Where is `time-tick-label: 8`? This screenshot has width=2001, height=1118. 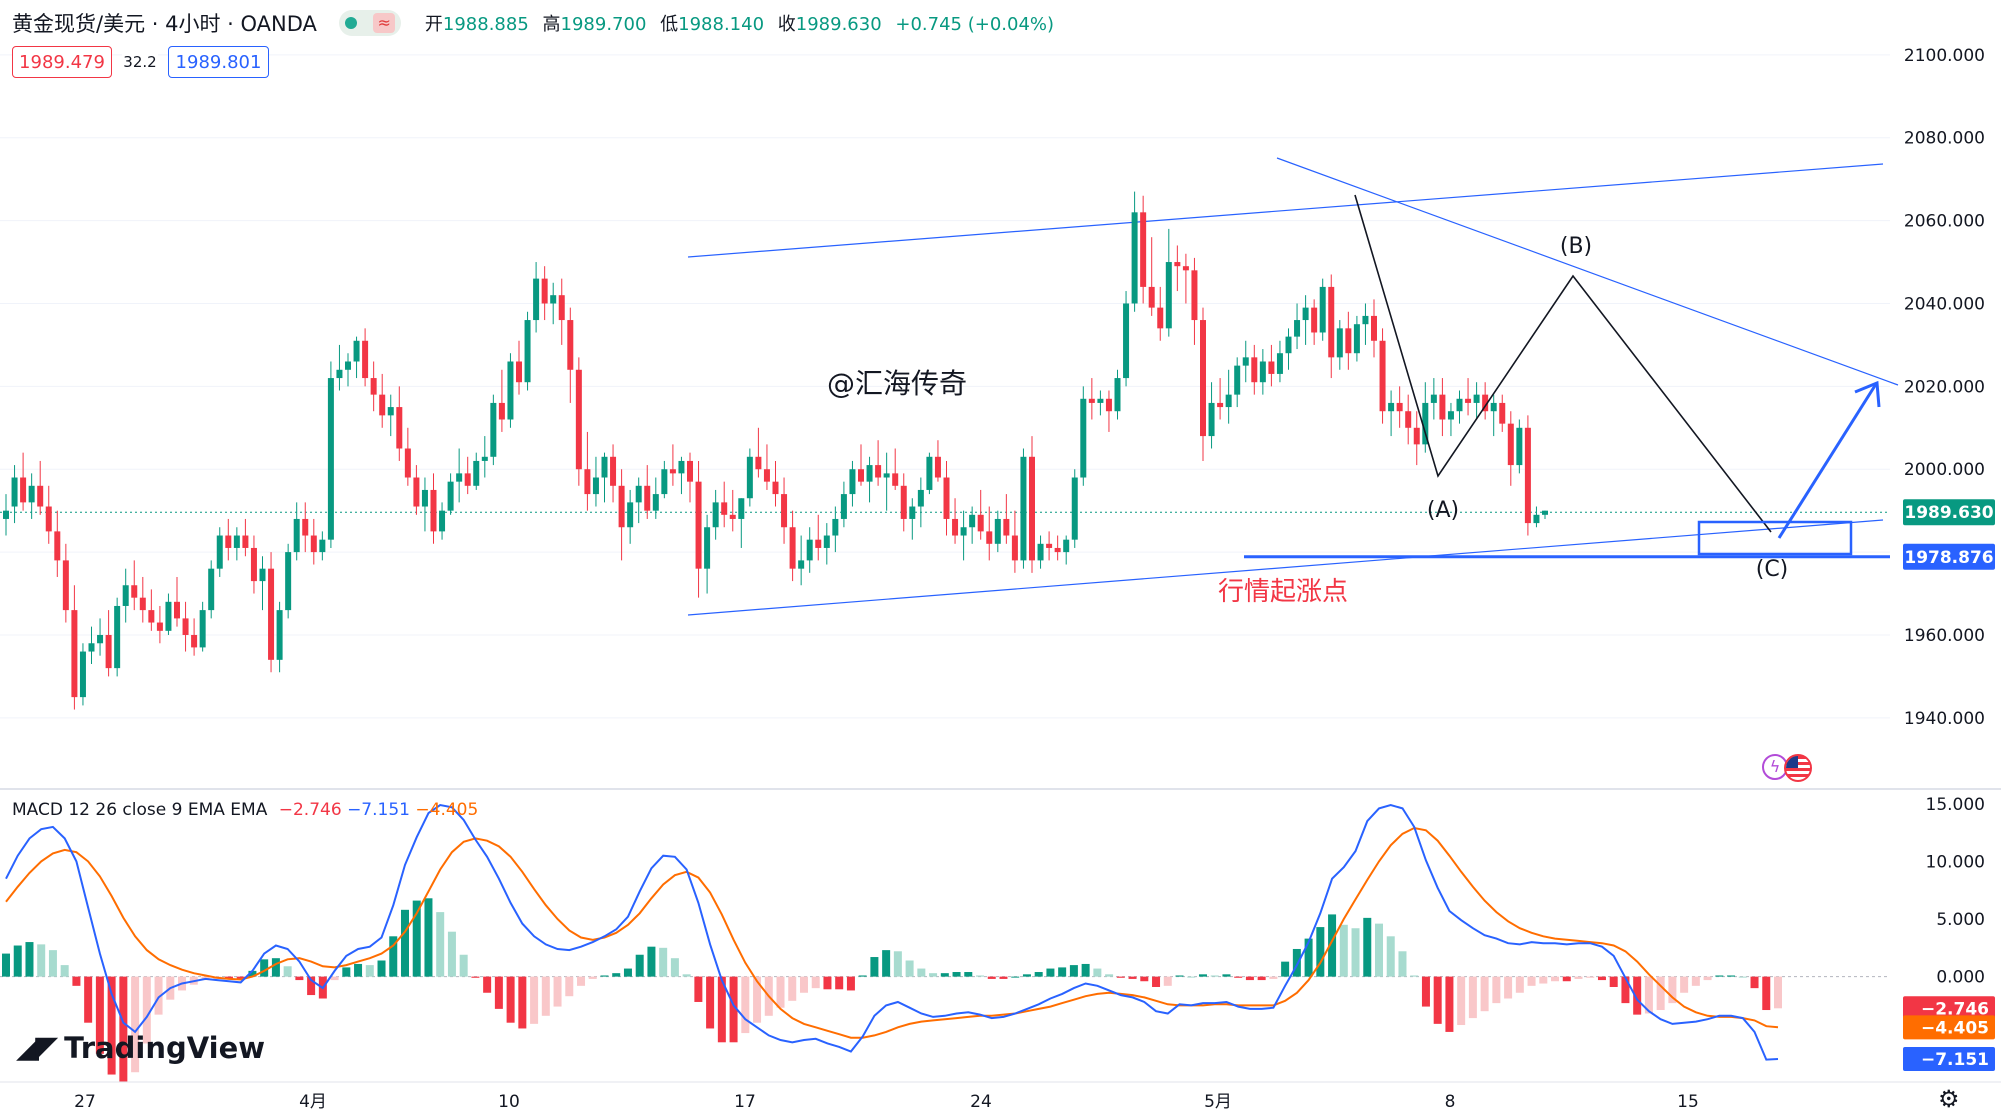 time-tick-label: 8 is located at coordinates (1450, 1102).